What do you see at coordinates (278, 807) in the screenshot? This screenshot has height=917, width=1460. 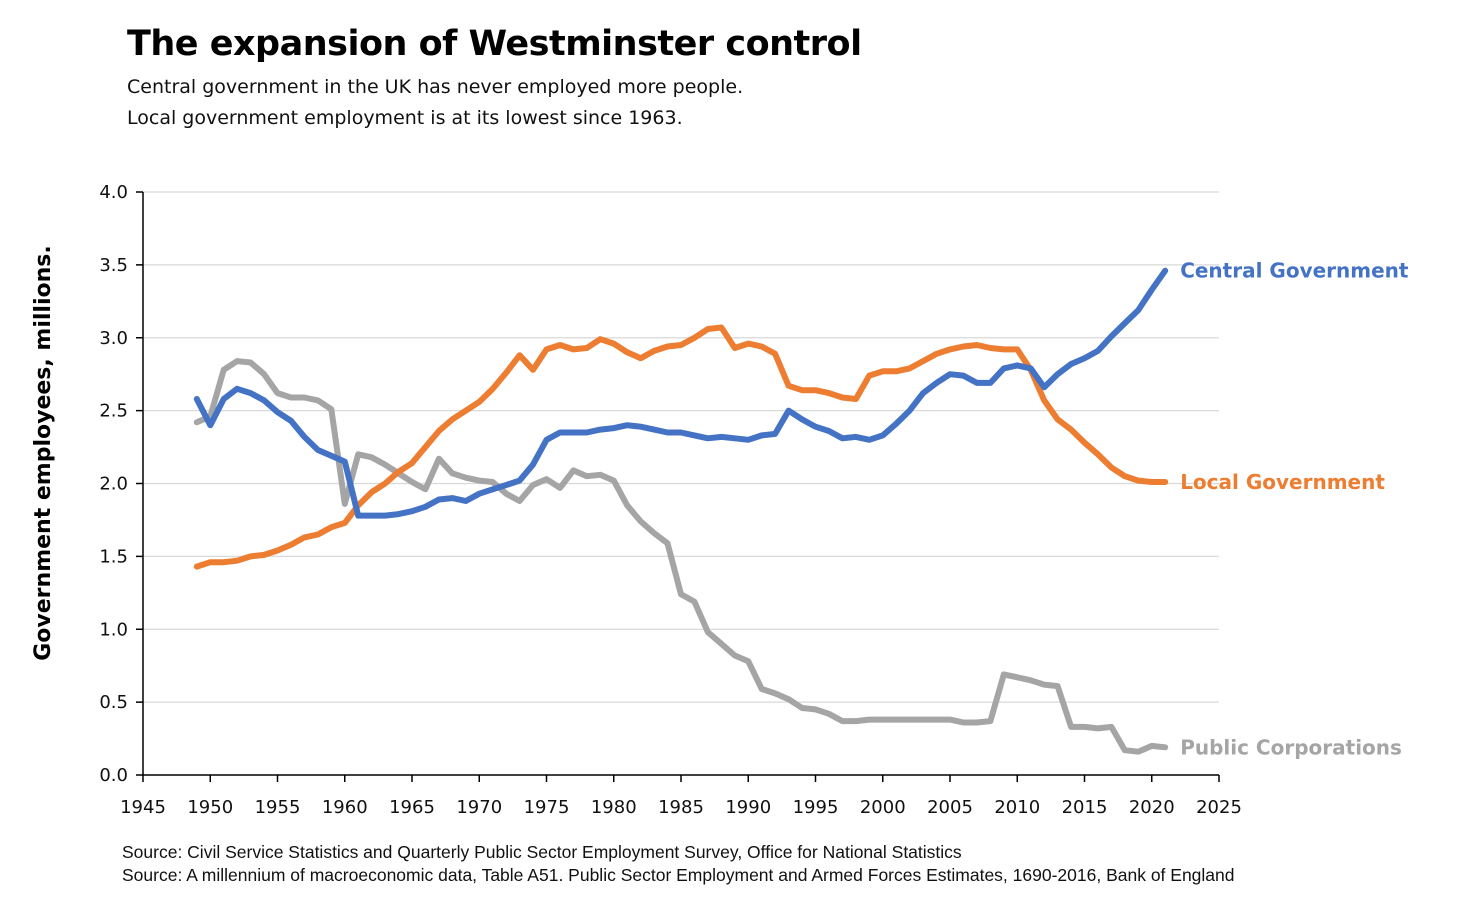 I see `x-tick-label-2: 1955` at bounding box center [278, 807].